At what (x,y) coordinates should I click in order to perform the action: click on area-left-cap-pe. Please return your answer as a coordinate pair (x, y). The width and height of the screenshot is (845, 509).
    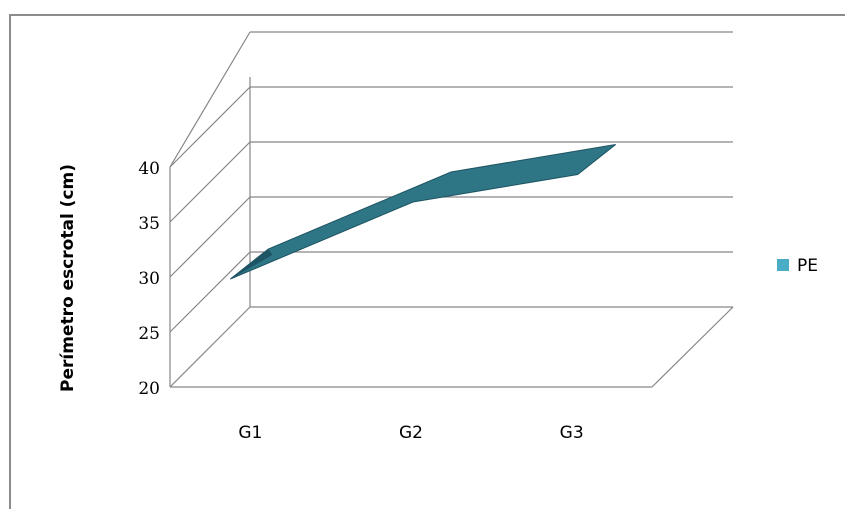
    Looking at the image, I should click on (251, 264).